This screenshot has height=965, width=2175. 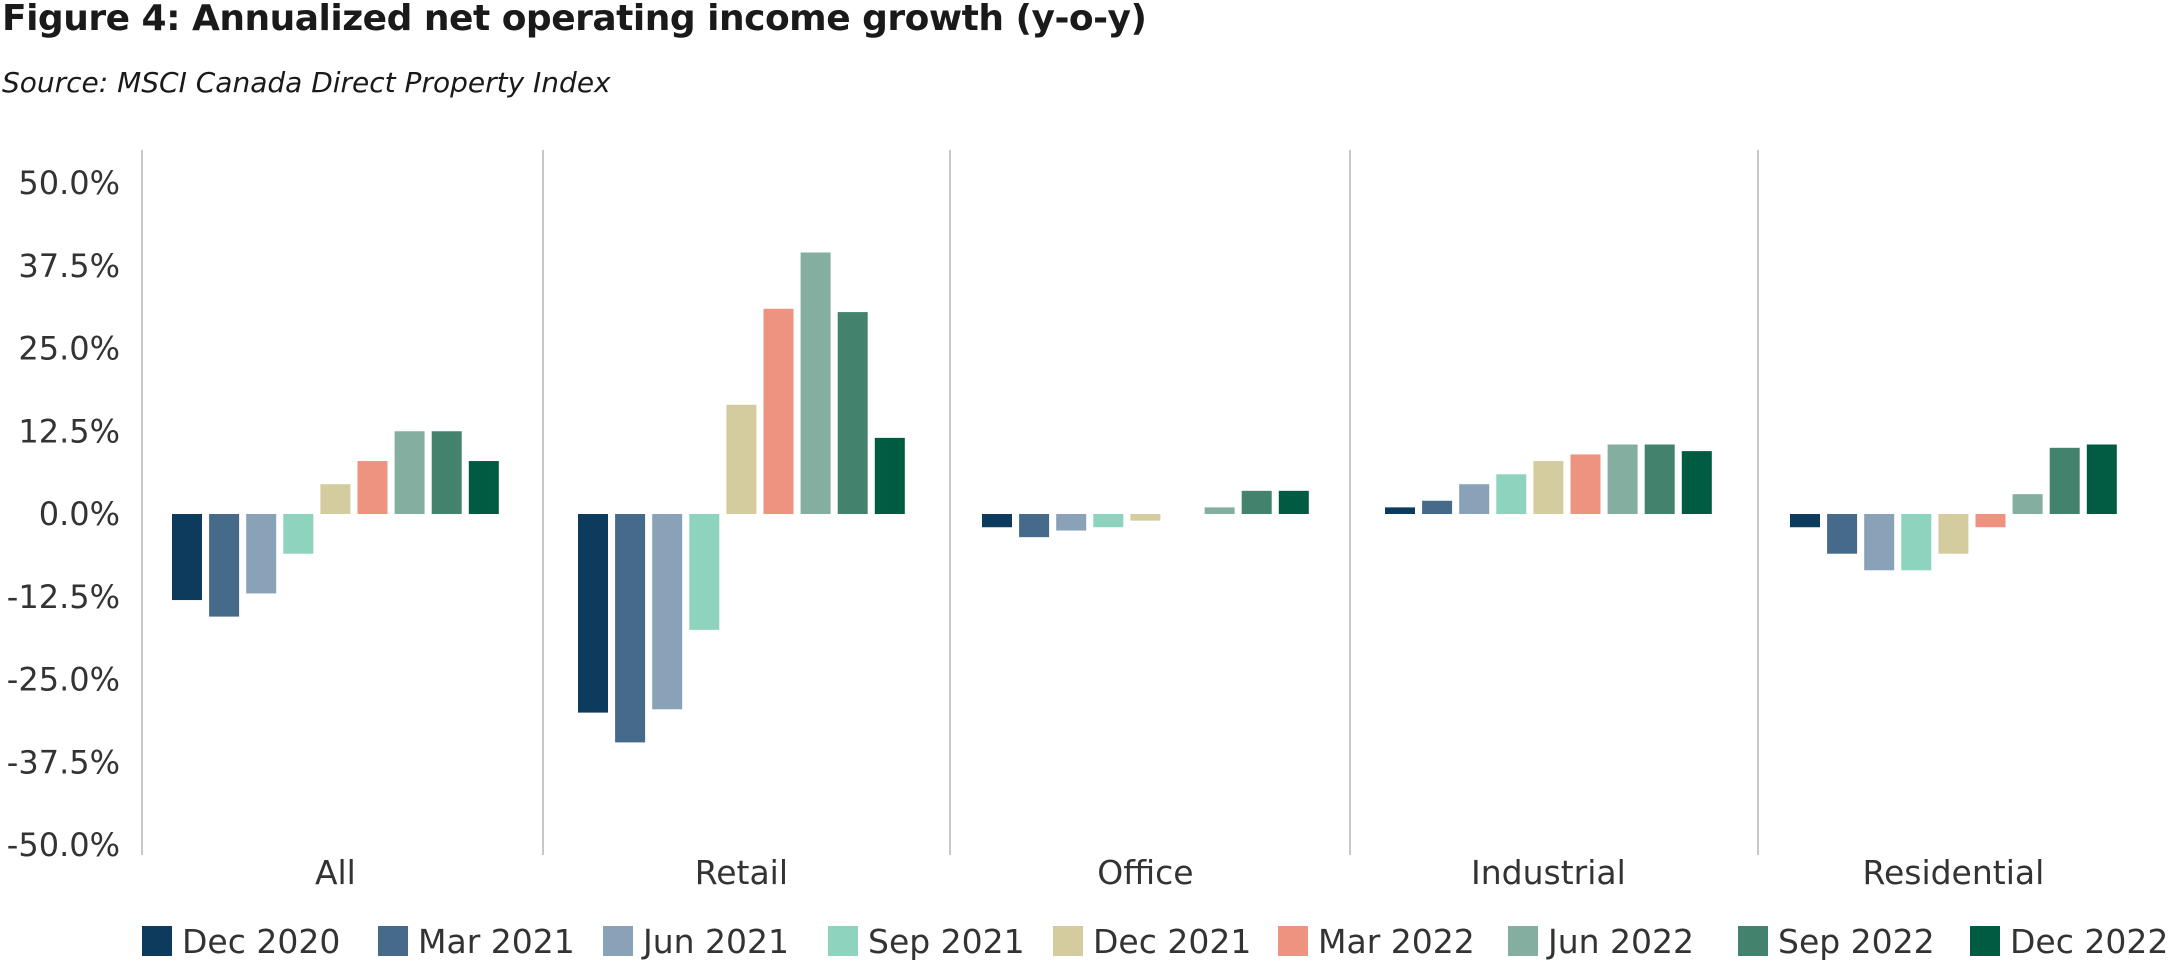 I want to click on y-tick-label: 25.0%, so click(x=69, y=349).